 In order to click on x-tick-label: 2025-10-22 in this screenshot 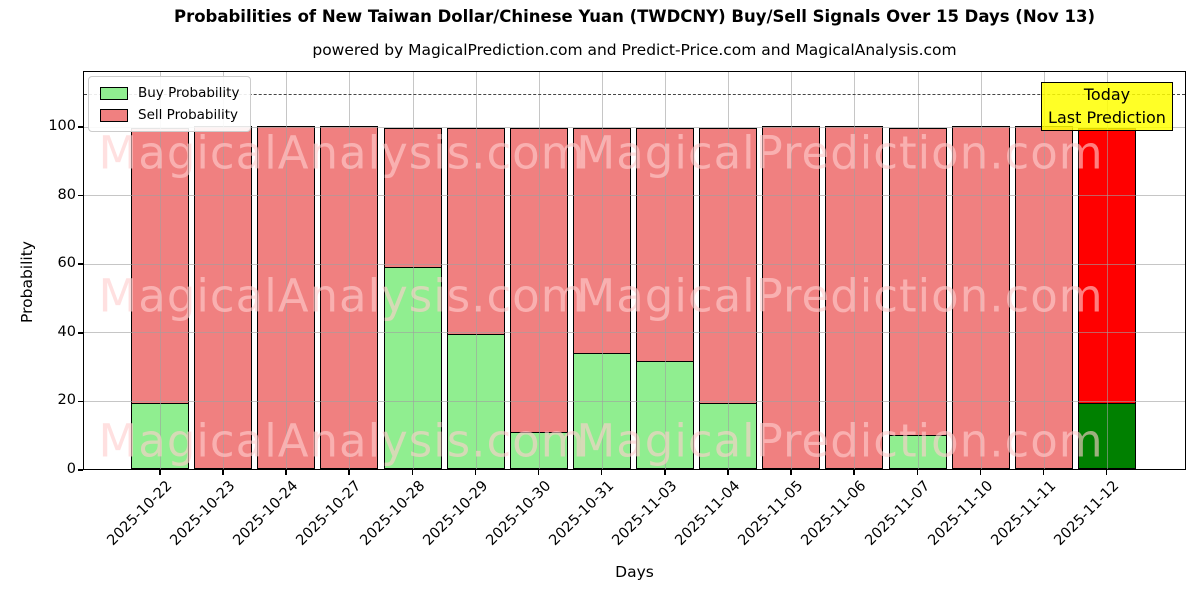, I will do `click(140, 513)`.